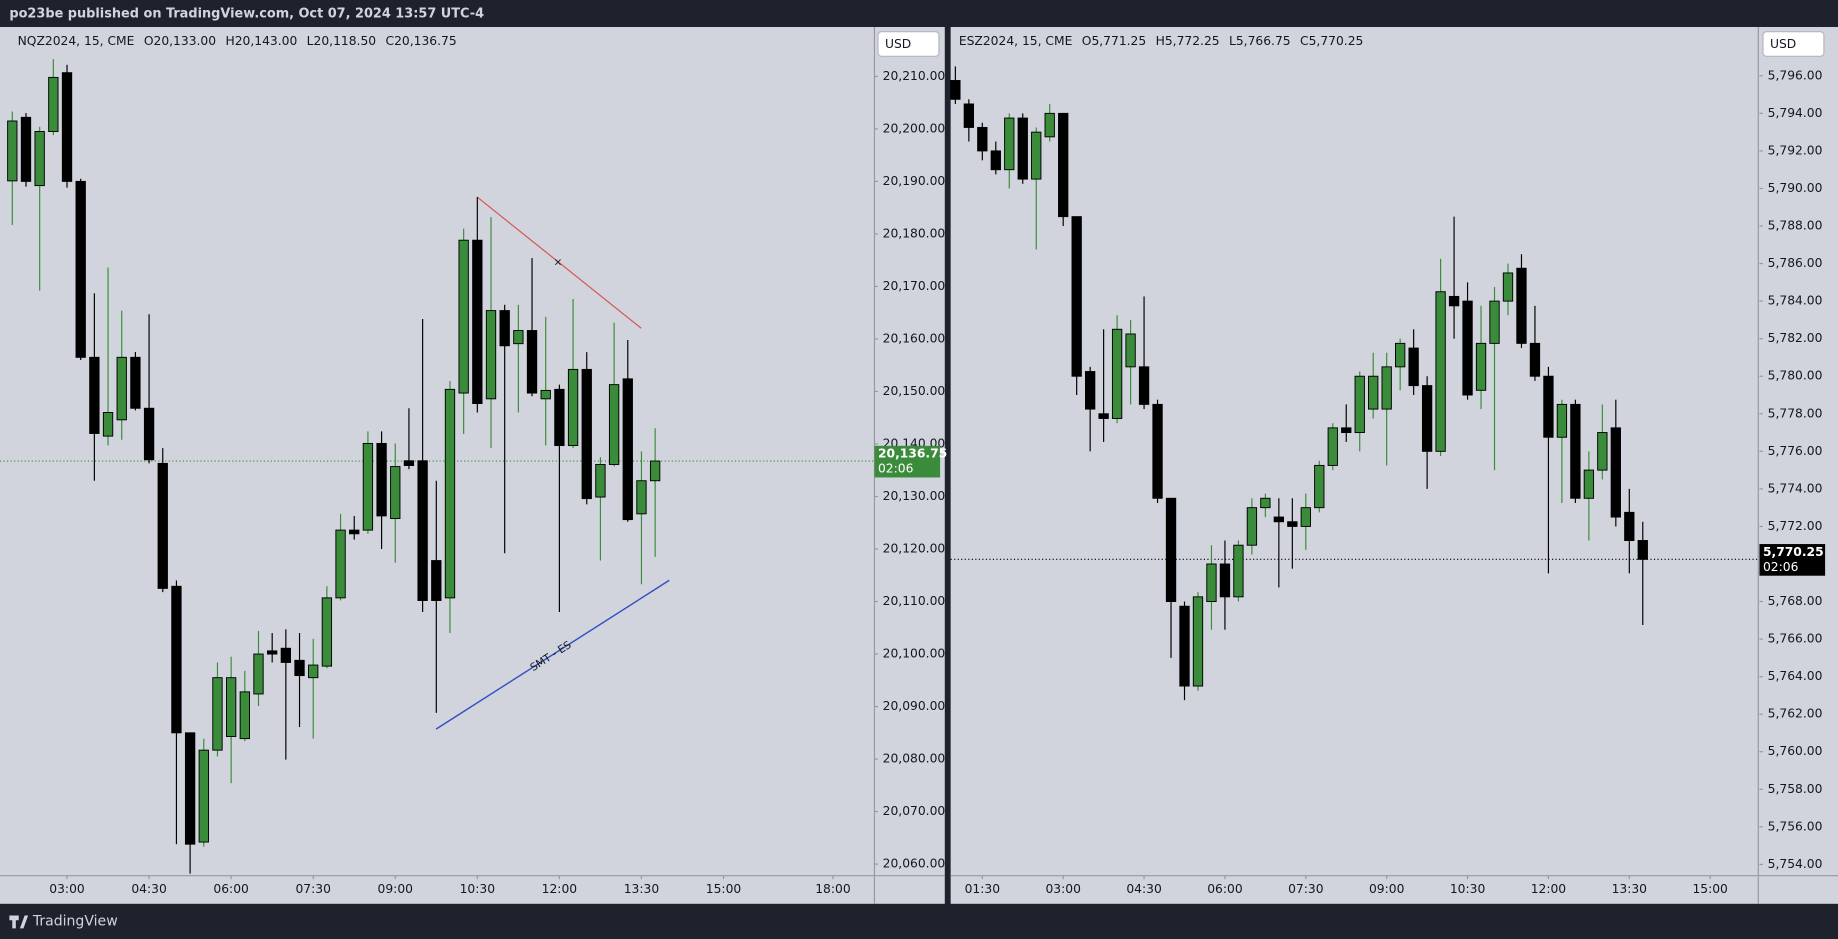 The width and height of the screenshot is (1838, 939). Describe the element at coordinates (1793, 552) in the screenshot. I see `last-price-label: 5,770.25` at that location.